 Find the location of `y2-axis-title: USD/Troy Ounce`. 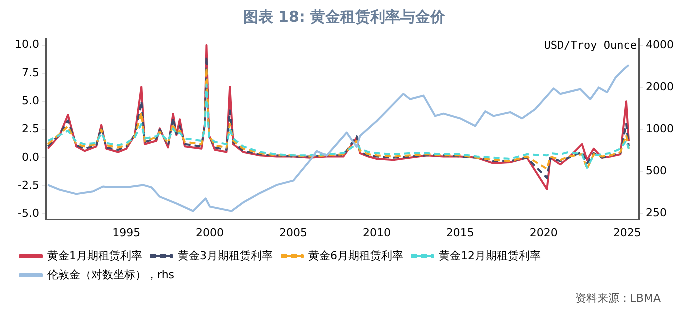

y2-axis-title: USD/Troy Ounce is located at coordinates (591, 45).